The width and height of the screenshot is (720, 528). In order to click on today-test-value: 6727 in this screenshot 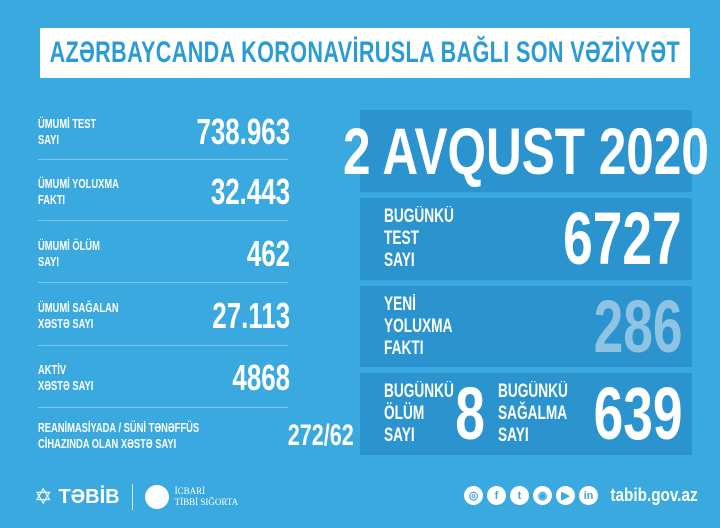, I will do `click(622, 238)`.